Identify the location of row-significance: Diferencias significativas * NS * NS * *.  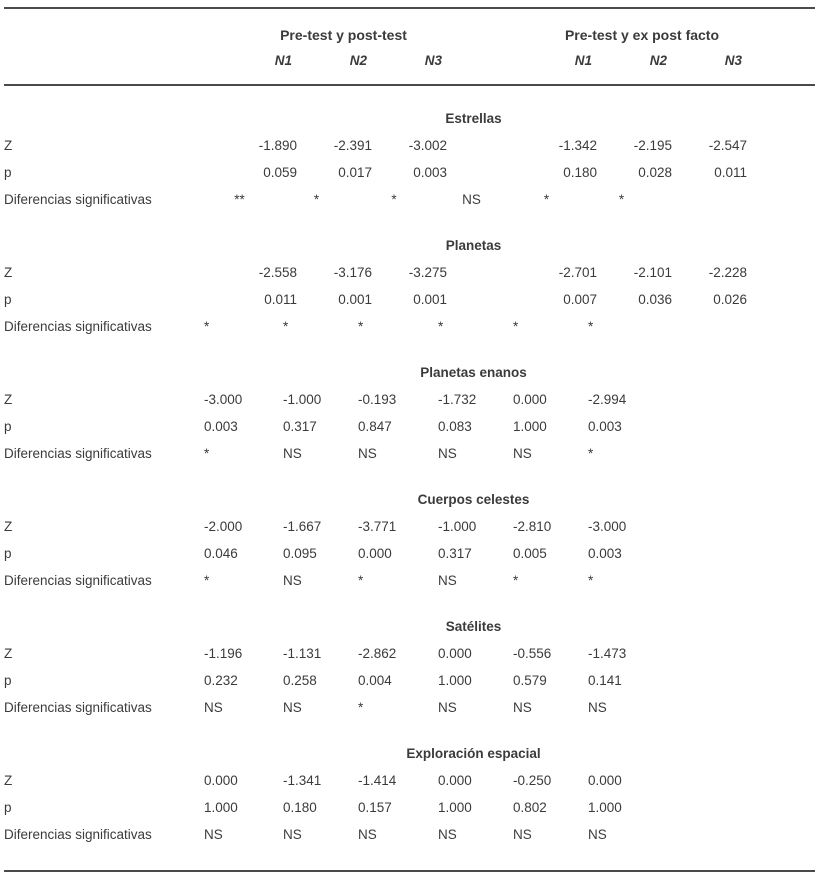
(409, 580).